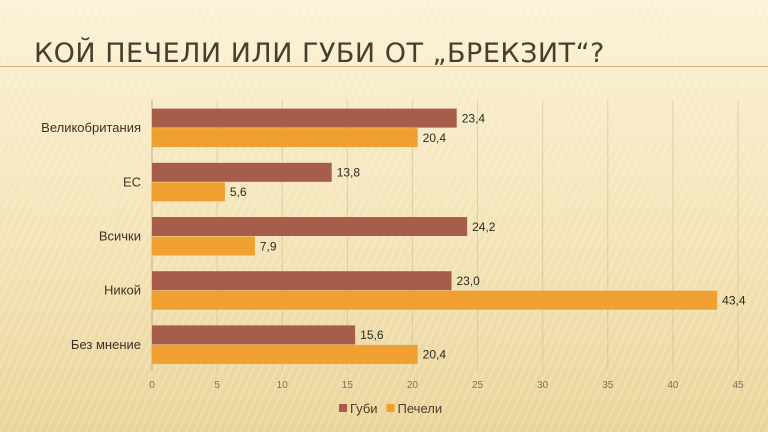 The image size is (768, 432). Describe the element at coordinates (734, 300) in the screenshot. I see `data-label: 43,4` at that location.